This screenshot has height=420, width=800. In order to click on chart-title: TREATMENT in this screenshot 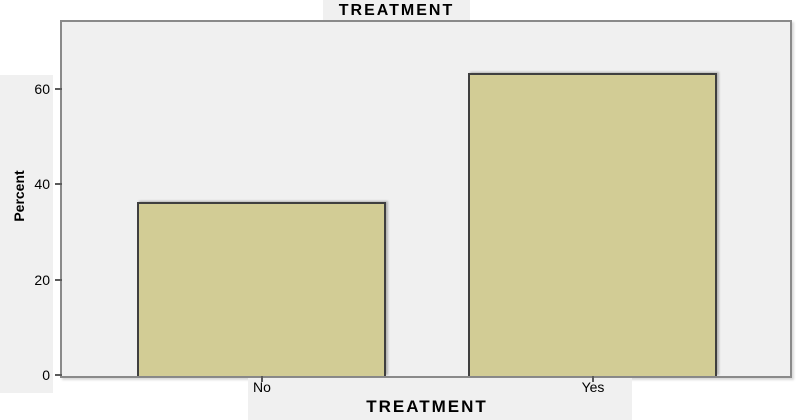, I will do `click(396, 10)`.